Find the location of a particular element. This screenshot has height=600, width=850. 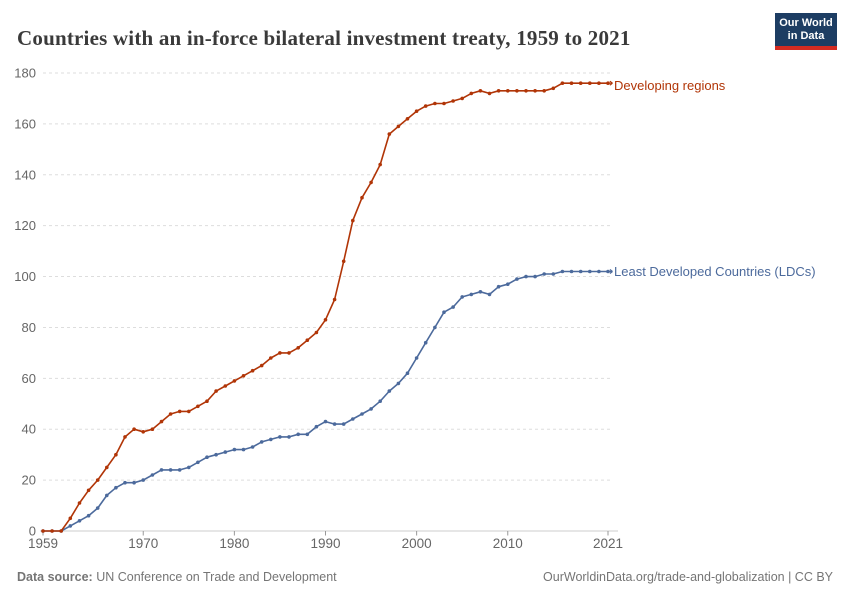

y-tick-label: 140 is located at coordinates (25, 174).